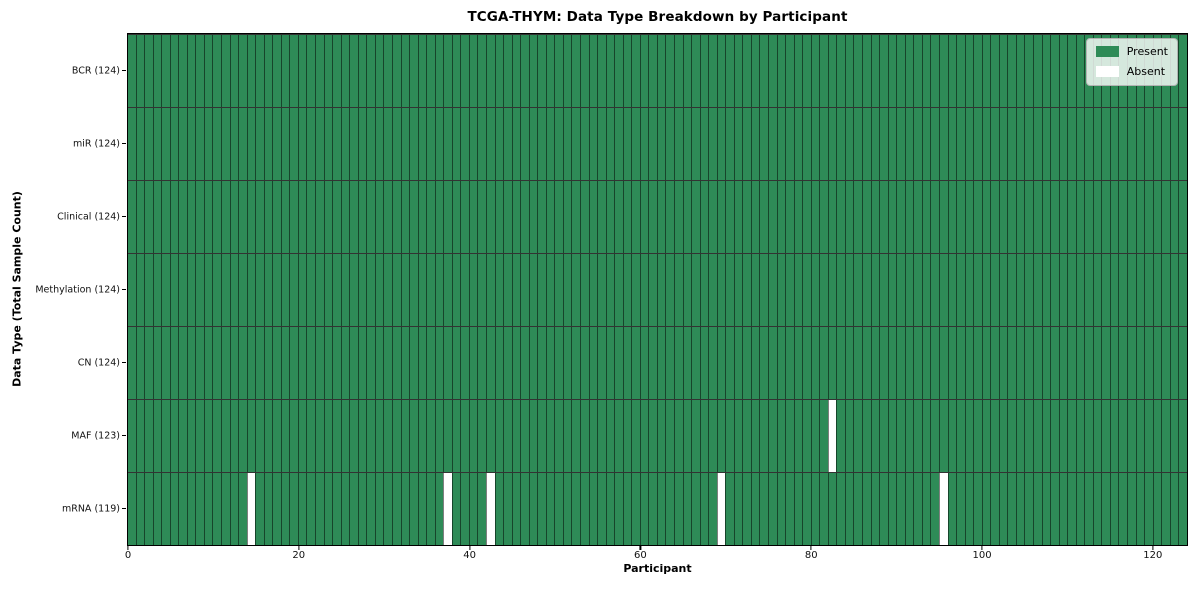 The image size is (1200, 600). I want to click on legend-label: Absent, so click(1146, 71).